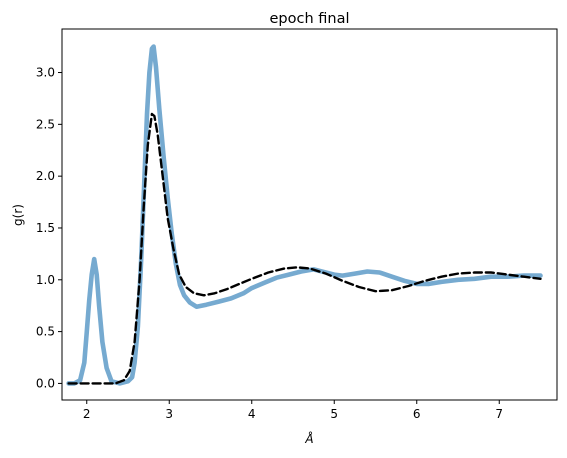  I want to click on y-tick-label: 3.0, so click(45, 73).